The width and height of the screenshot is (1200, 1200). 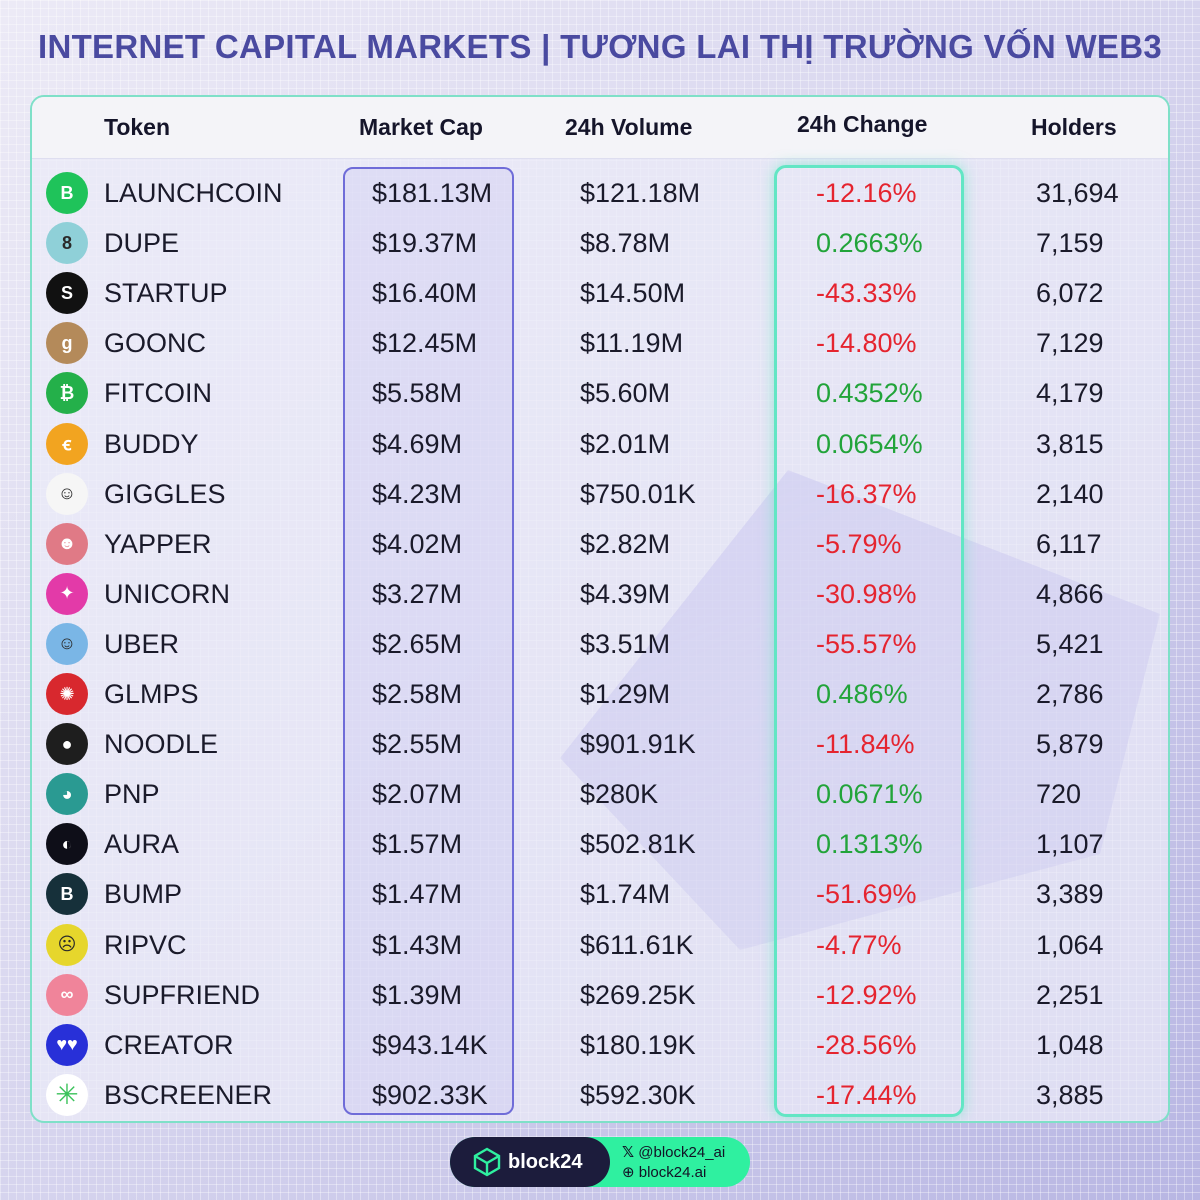 I want to click on table-row: B BUMP $1.47M $1.74M -51.69% 3,389, so click(x=600, y=894).